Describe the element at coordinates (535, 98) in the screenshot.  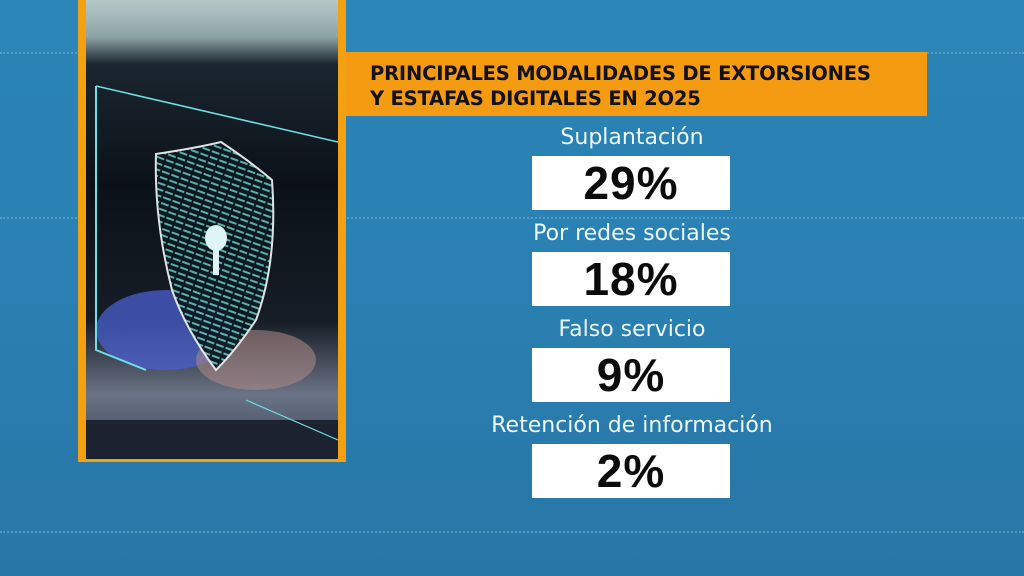
I see `headline-line-2: Y ESTAFAS DIGITALES EN 2O25` at that location.